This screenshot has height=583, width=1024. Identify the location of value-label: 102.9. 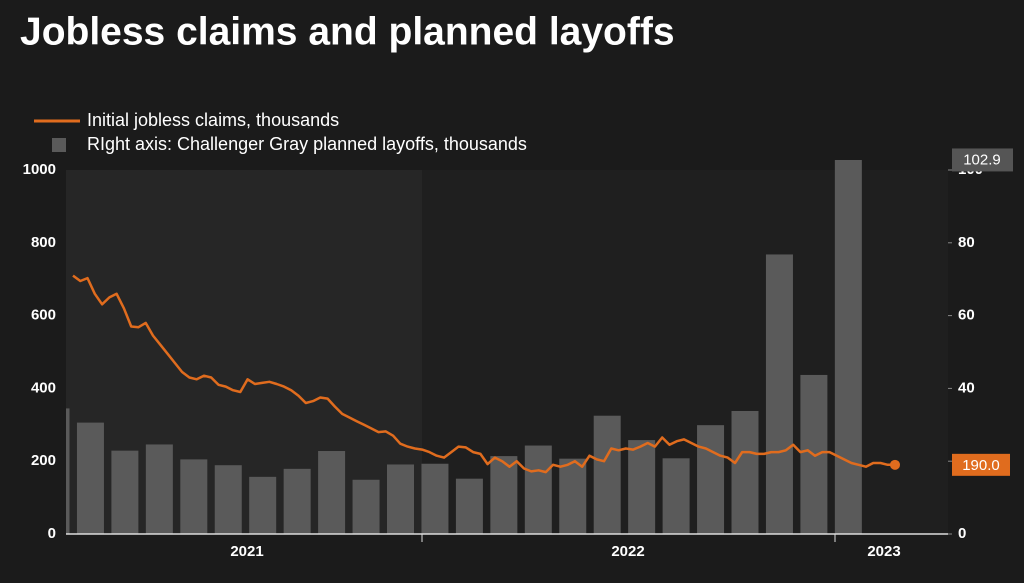
(982, 159).